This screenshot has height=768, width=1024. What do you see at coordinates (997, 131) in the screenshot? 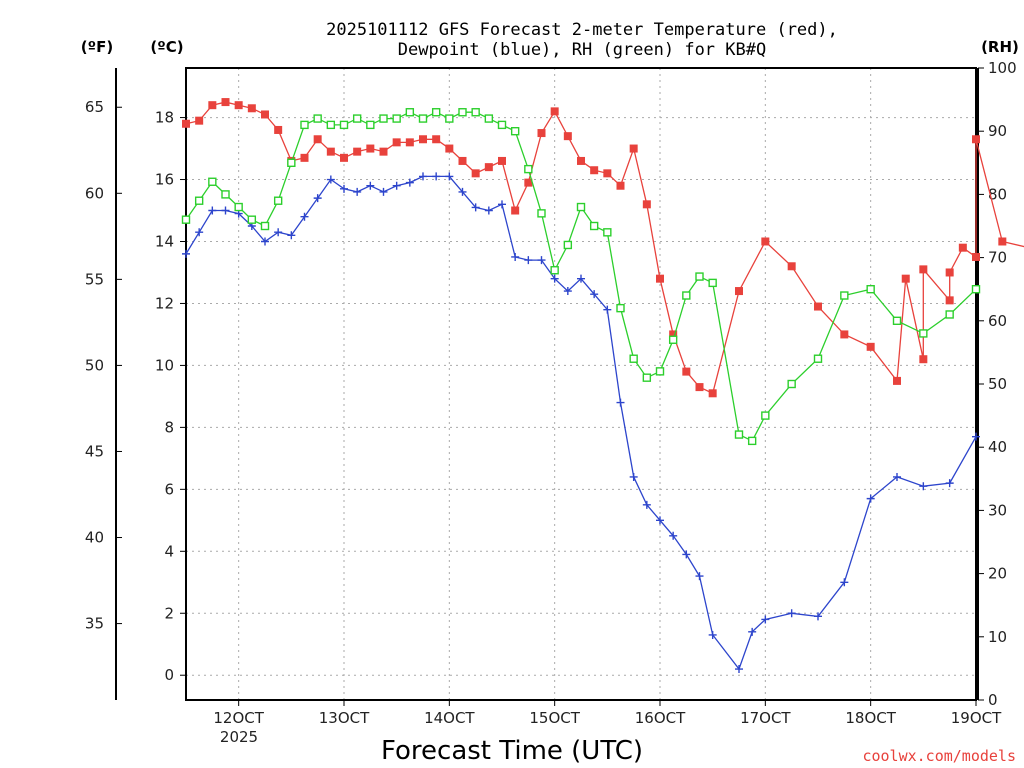
I see `rh-tick-label: 90` at bounding box center [997, 131].